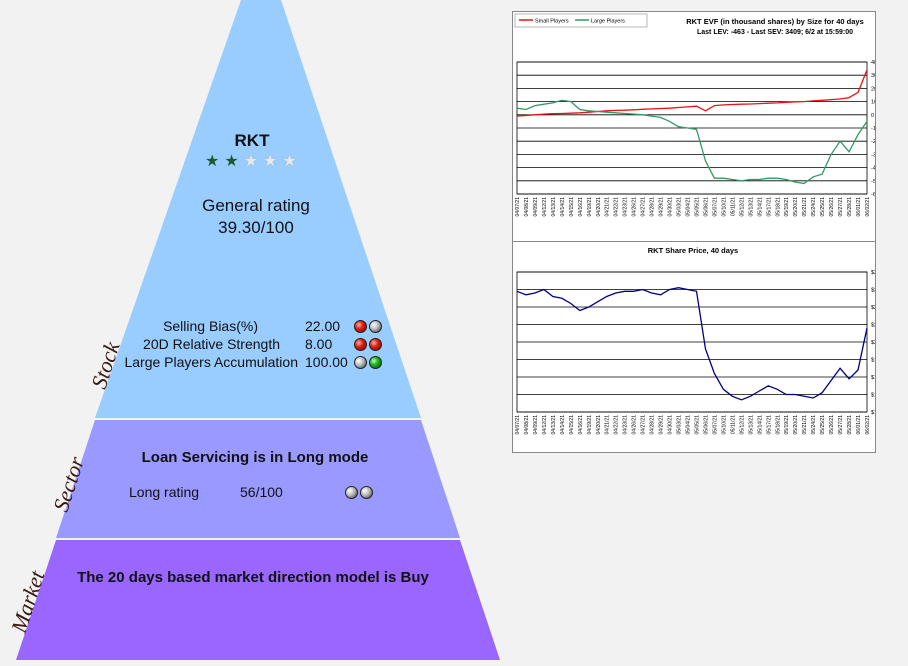 The width and height of the screenshot is (908, 666). I want to click on x-tick-label: 04/26/21, so click(635, 425).